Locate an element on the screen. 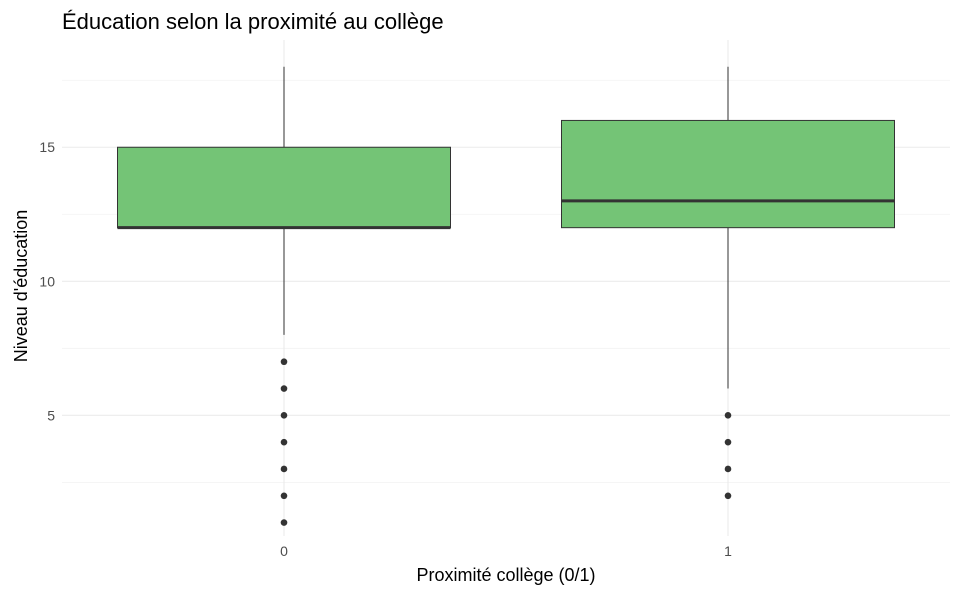 This screenshot has height=594, width=962. y-tick-label: 10 is located at coordinates (47, 281).